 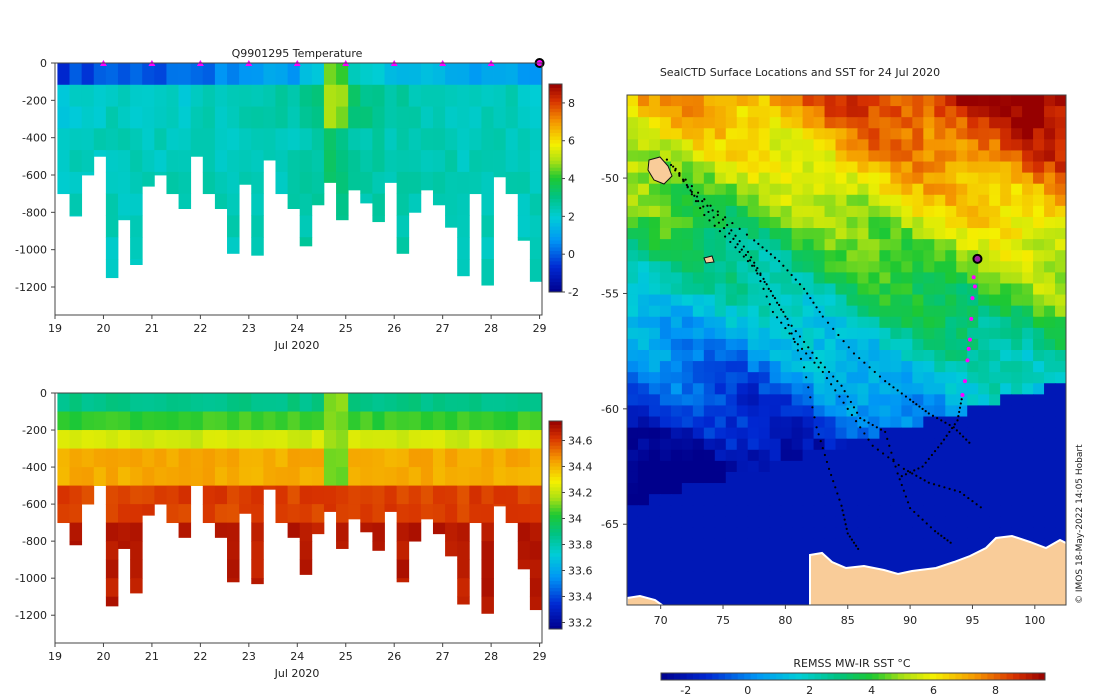 I want to click on y-tick-label: -800, so click(x=34, y=541).